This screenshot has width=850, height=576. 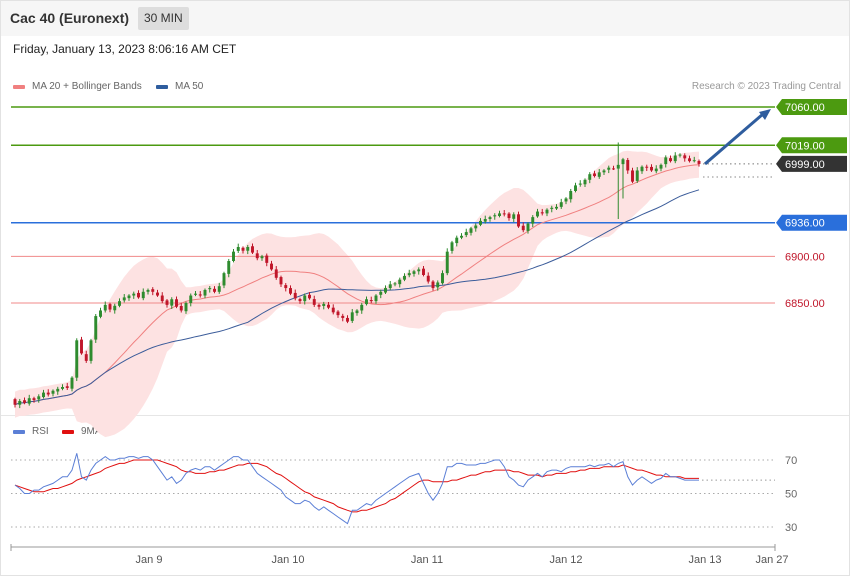 What do you see at coordinates (163, 18) in the screenshot?
I see `timeframe-button: 30 MIN` at bounding box center [163, 18].